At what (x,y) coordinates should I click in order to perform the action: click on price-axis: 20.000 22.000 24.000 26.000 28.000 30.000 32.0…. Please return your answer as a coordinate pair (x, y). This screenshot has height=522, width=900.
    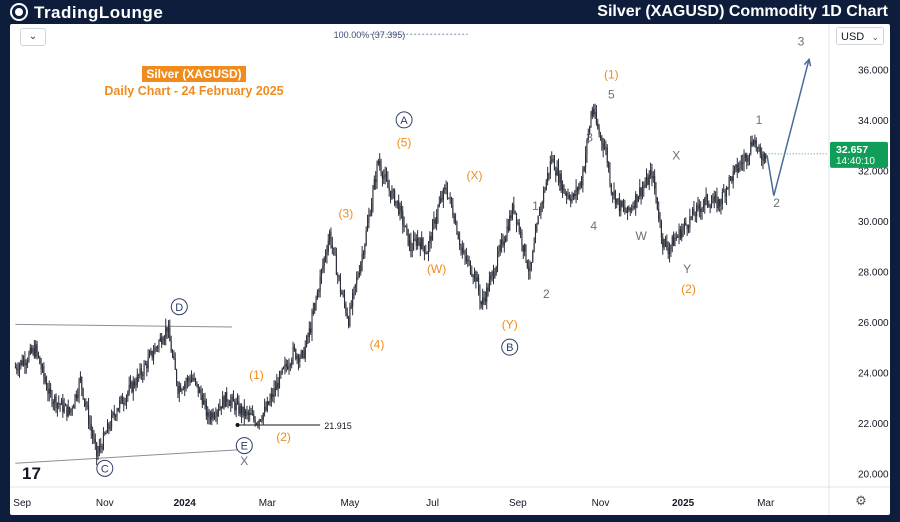
    Looking at the image, I should click on (858, 269).